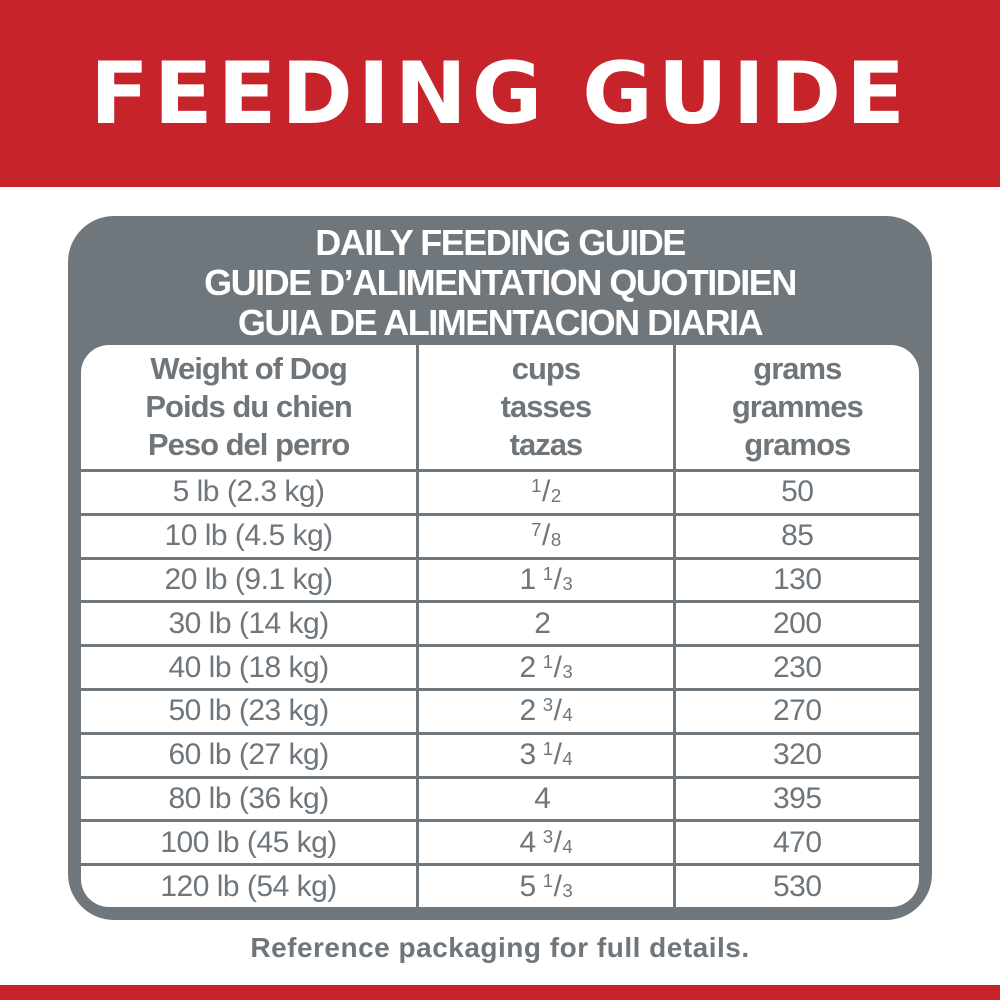 The image size is (1000, 1000). I want to click on table-row: 80 lb (36 kg) 4 395, so click(500, 797).